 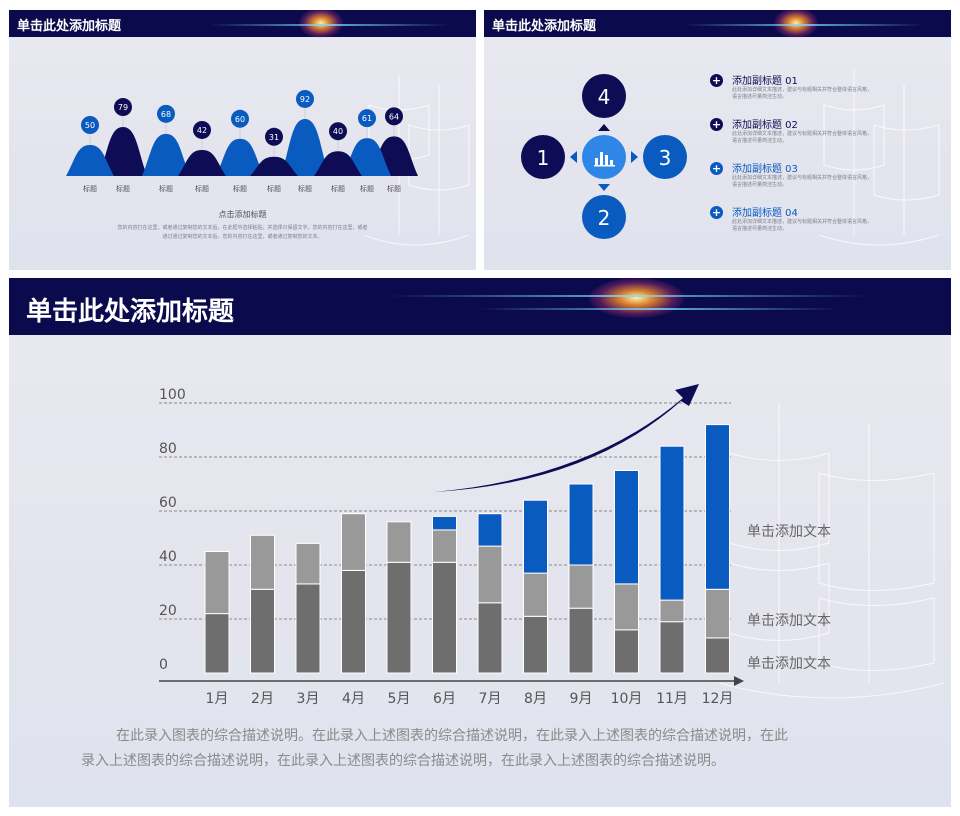 What do you see at coordinates (760, 185) in the screenshot?
I see `item-desc-line2: 语言描述尽量简洁生动。` at bounding box center [760, 185].